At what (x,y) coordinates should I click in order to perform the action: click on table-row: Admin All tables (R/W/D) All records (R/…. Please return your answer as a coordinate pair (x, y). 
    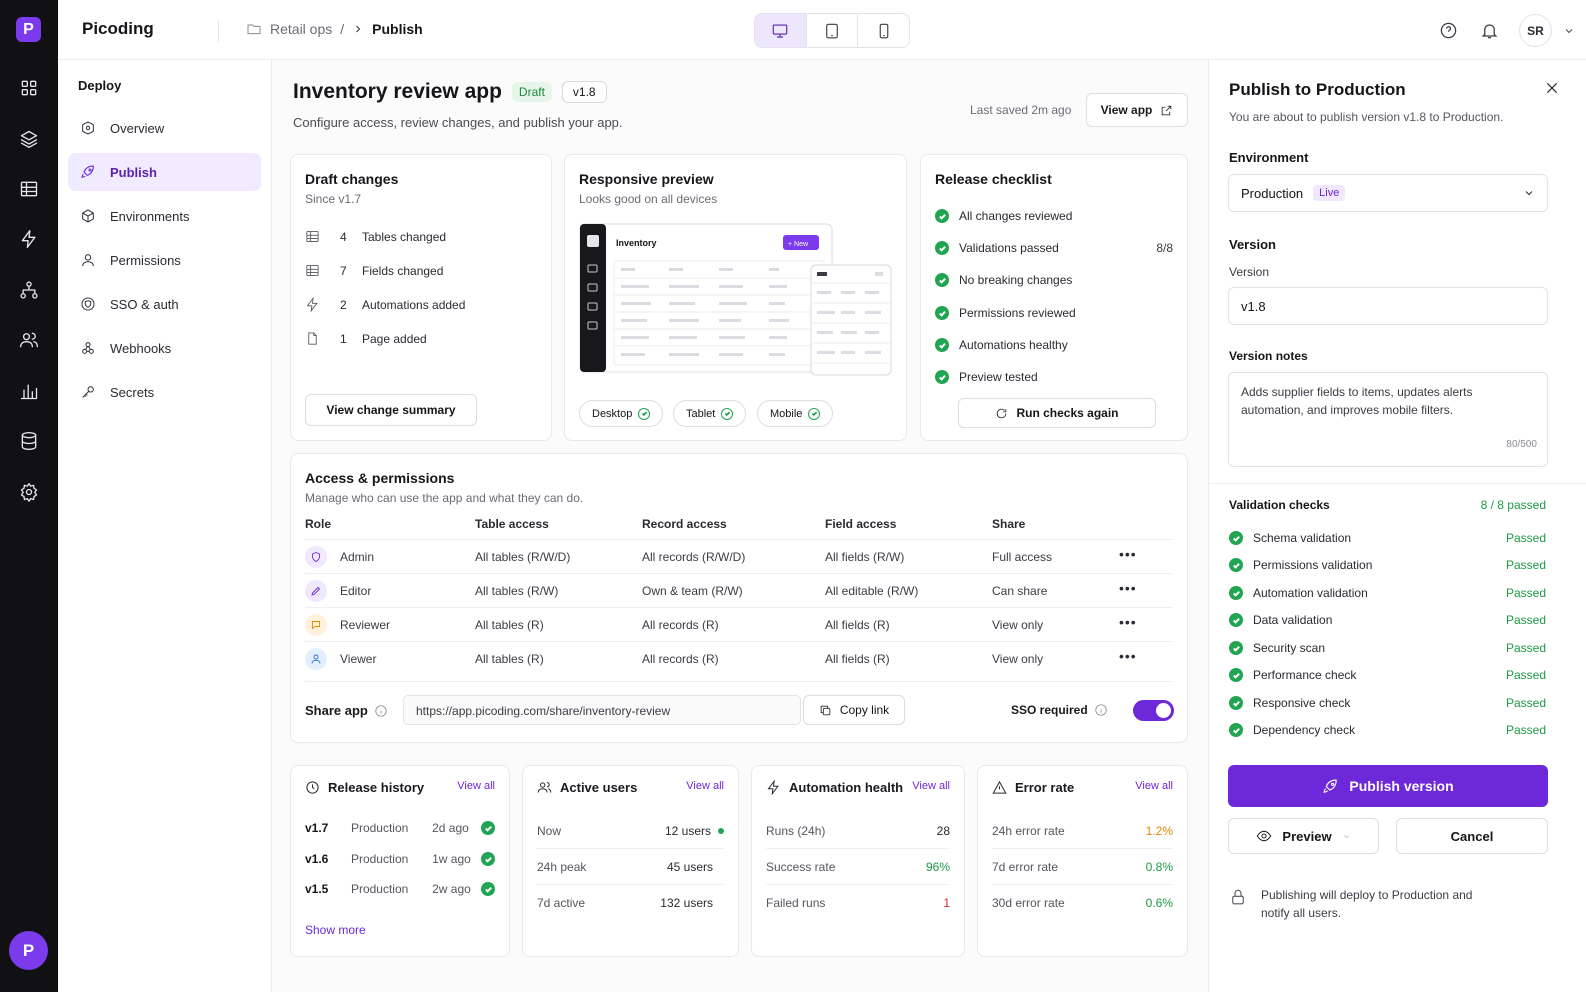
    Looking at the image, I should click on (739, 556).